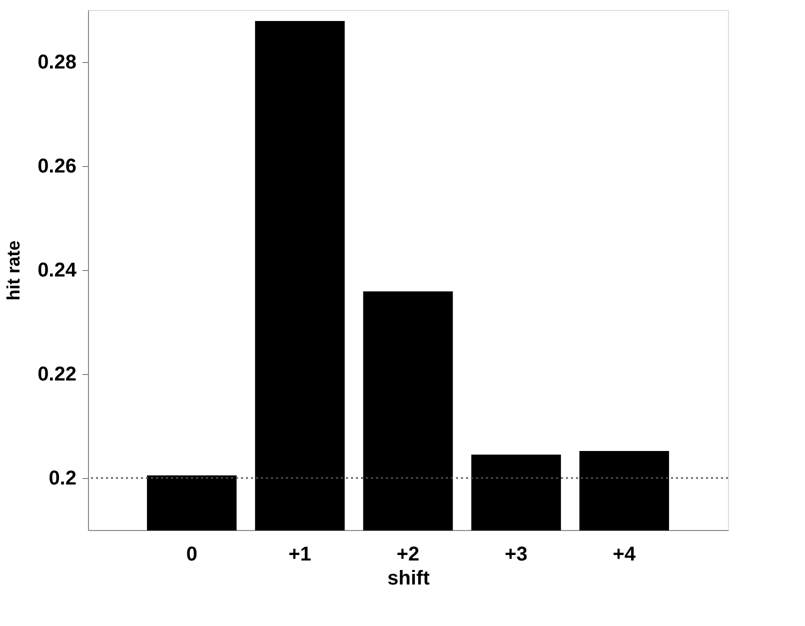  What do you see at coordinates (624, 555) in the screenshot?
I see `x-tick-label: +4` at bounding box center [624, 555].